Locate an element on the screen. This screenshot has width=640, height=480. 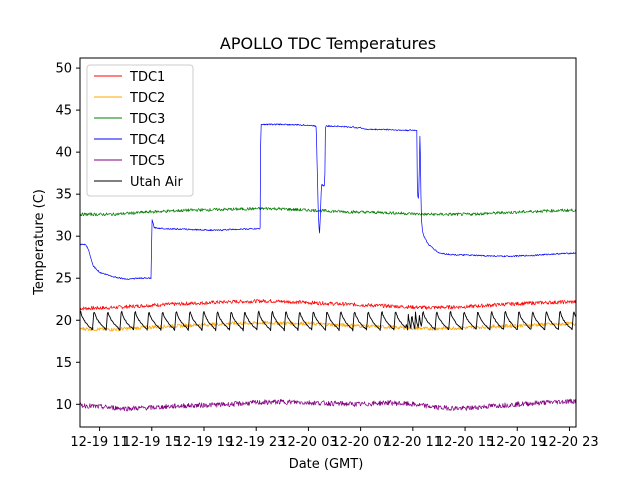
series-line-tdc5 is located at coordinates (328, 405).